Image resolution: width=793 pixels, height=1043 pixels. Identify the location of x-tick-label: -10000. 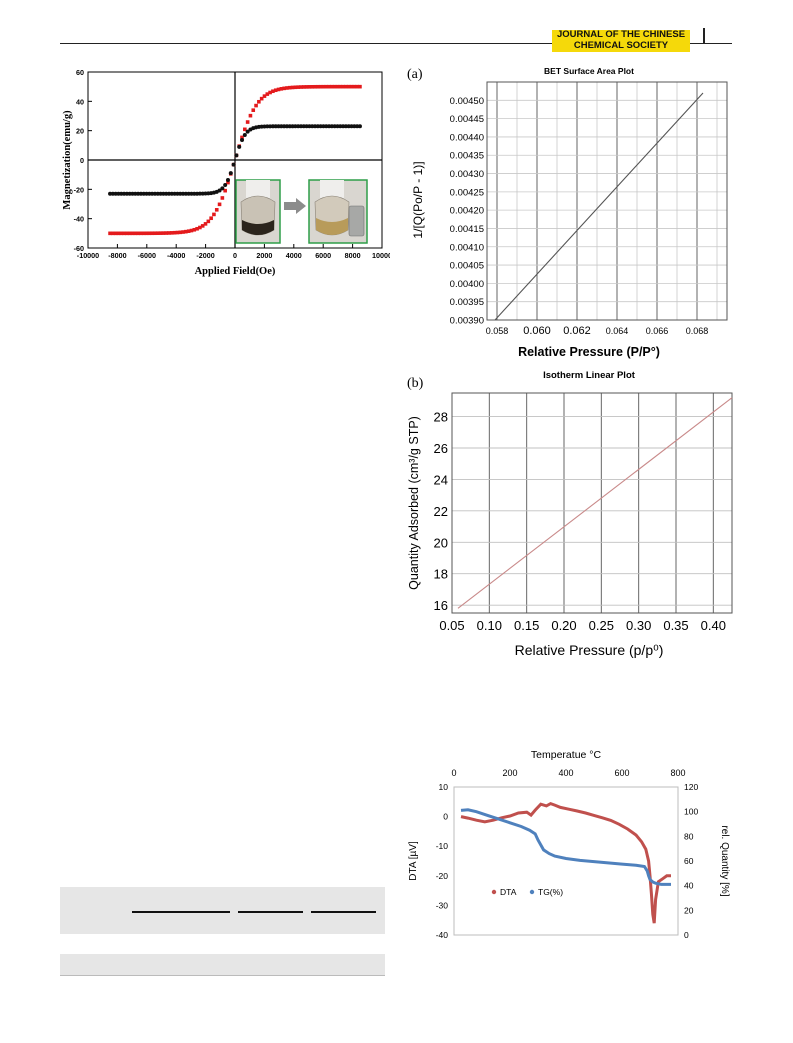
(88, 255).